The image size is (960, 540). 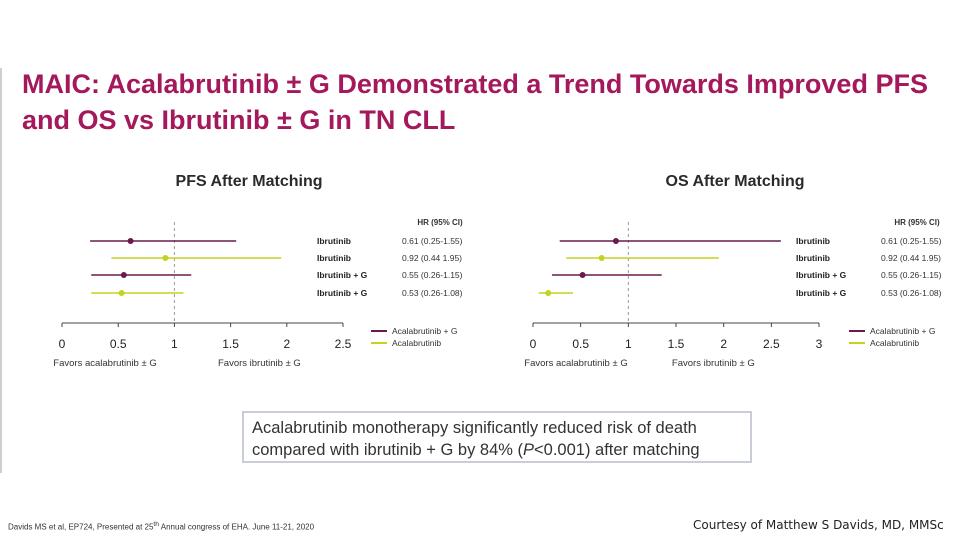 I want to click on row-label-0-0: Ibrutinib, so click(x=334, y=241).